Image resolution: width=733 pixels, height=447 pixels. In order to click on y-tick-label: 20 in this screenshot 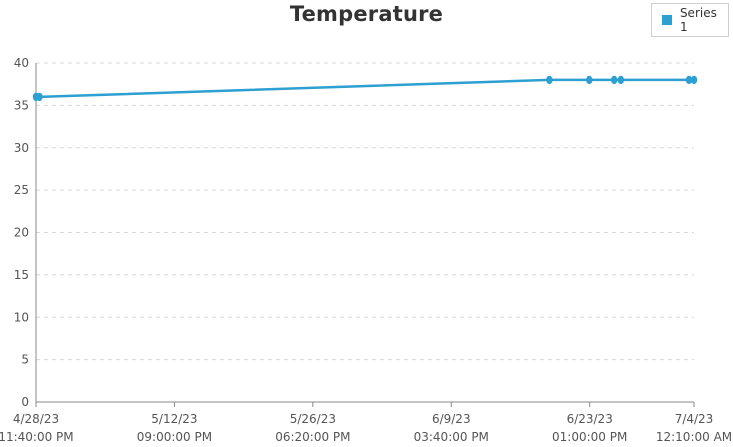, I will do `click(21, 233)`.